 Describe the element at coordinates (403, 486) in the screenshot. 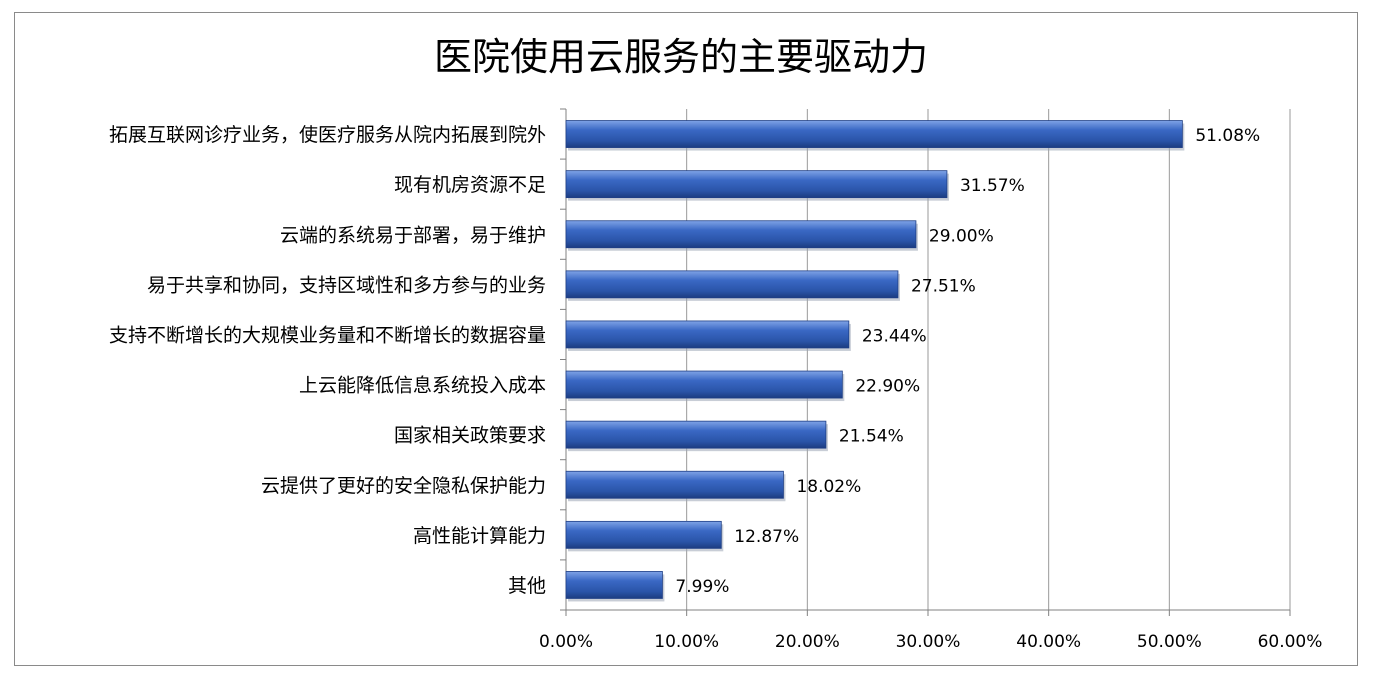

I see `category-label: 云提供了更好的安全隐私保护能力` at that location.